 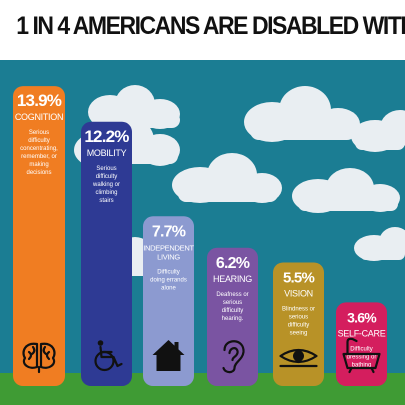 What do you see at coordinates (108, 356) in the screenshot?
I see `wheelchair-icon` at bounding box center [108, 356].